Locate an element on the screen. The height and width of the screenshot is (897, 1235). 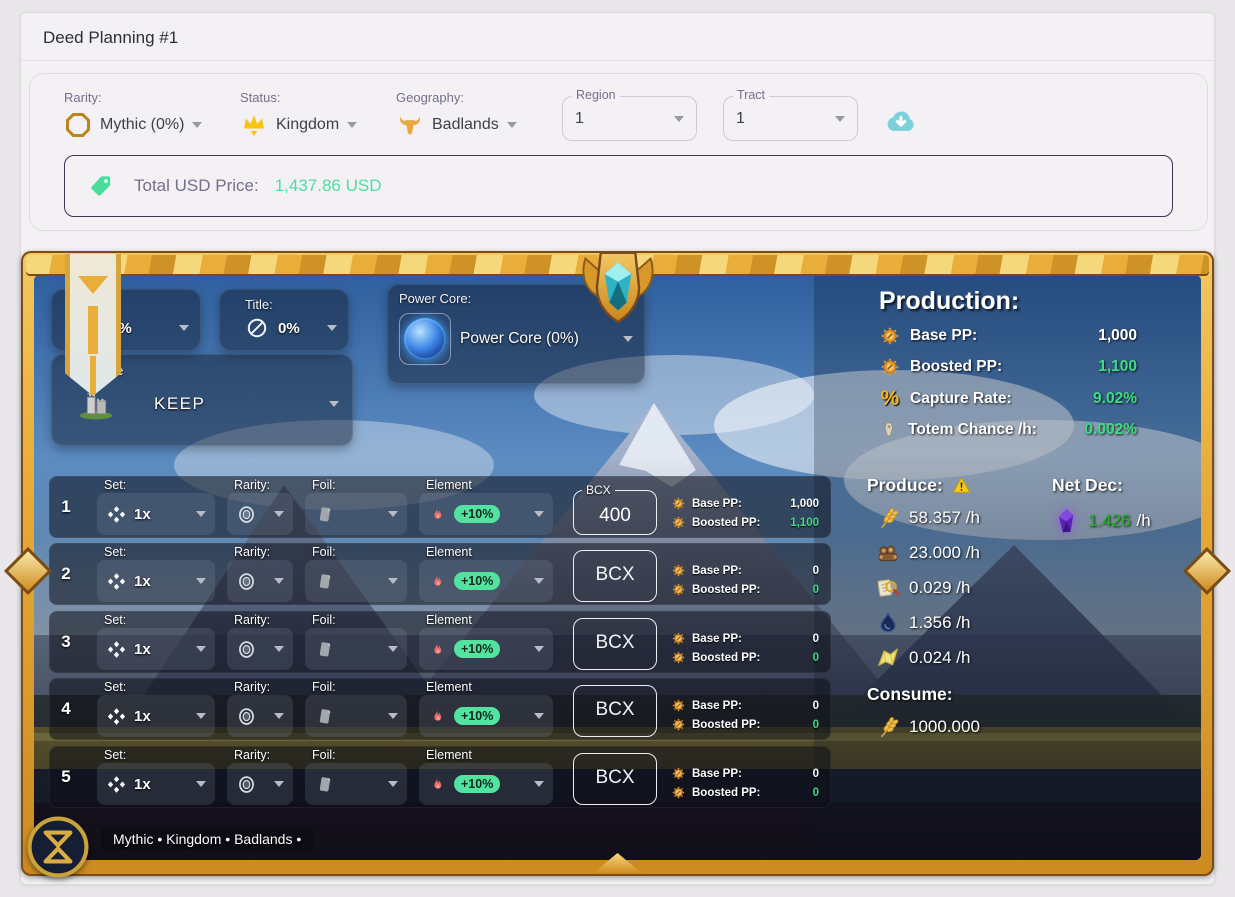
boosted-pp-label: Boosted PP: is located at coordinates (726, 589).